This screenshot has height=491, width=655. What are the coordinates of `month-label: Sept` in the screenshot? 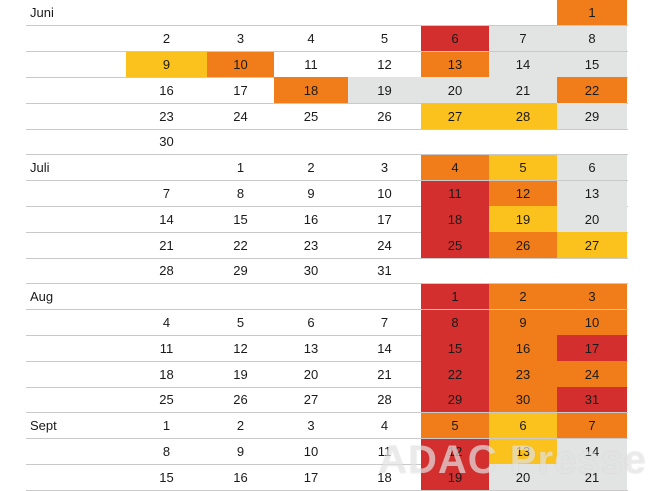 It's located at (43, 426).